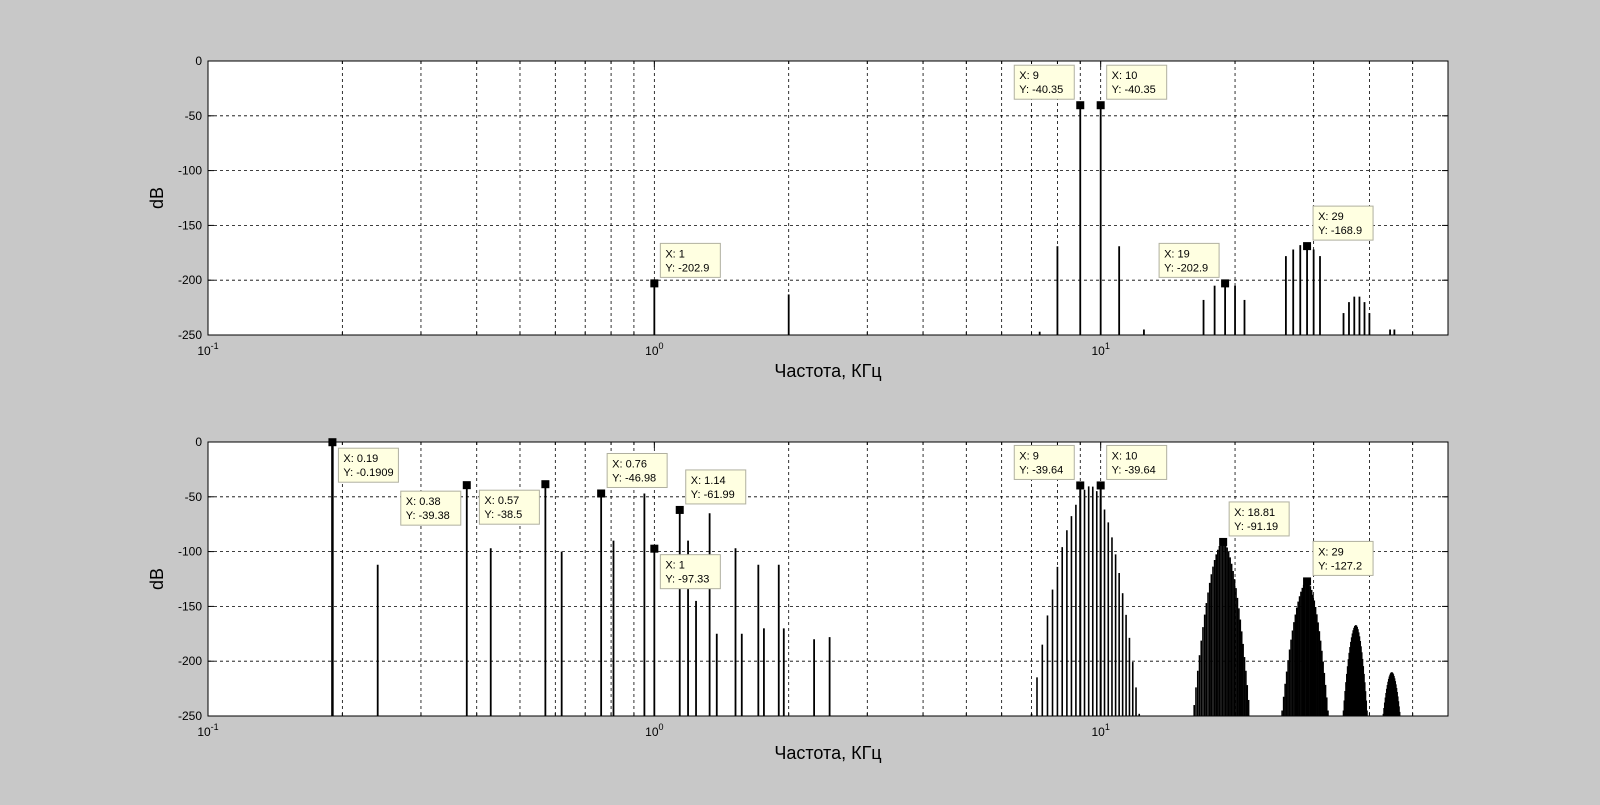 The width and height of the screenshot is (1600, 805). I want to click on datatip: X: 9 Y: -40.35, so click(1049, 87).